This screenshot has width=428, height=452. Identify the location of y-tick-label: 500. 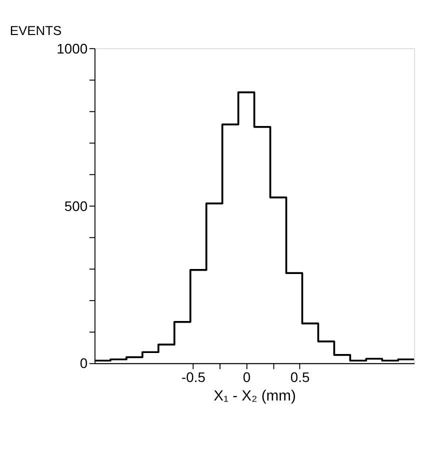
(76, 206).